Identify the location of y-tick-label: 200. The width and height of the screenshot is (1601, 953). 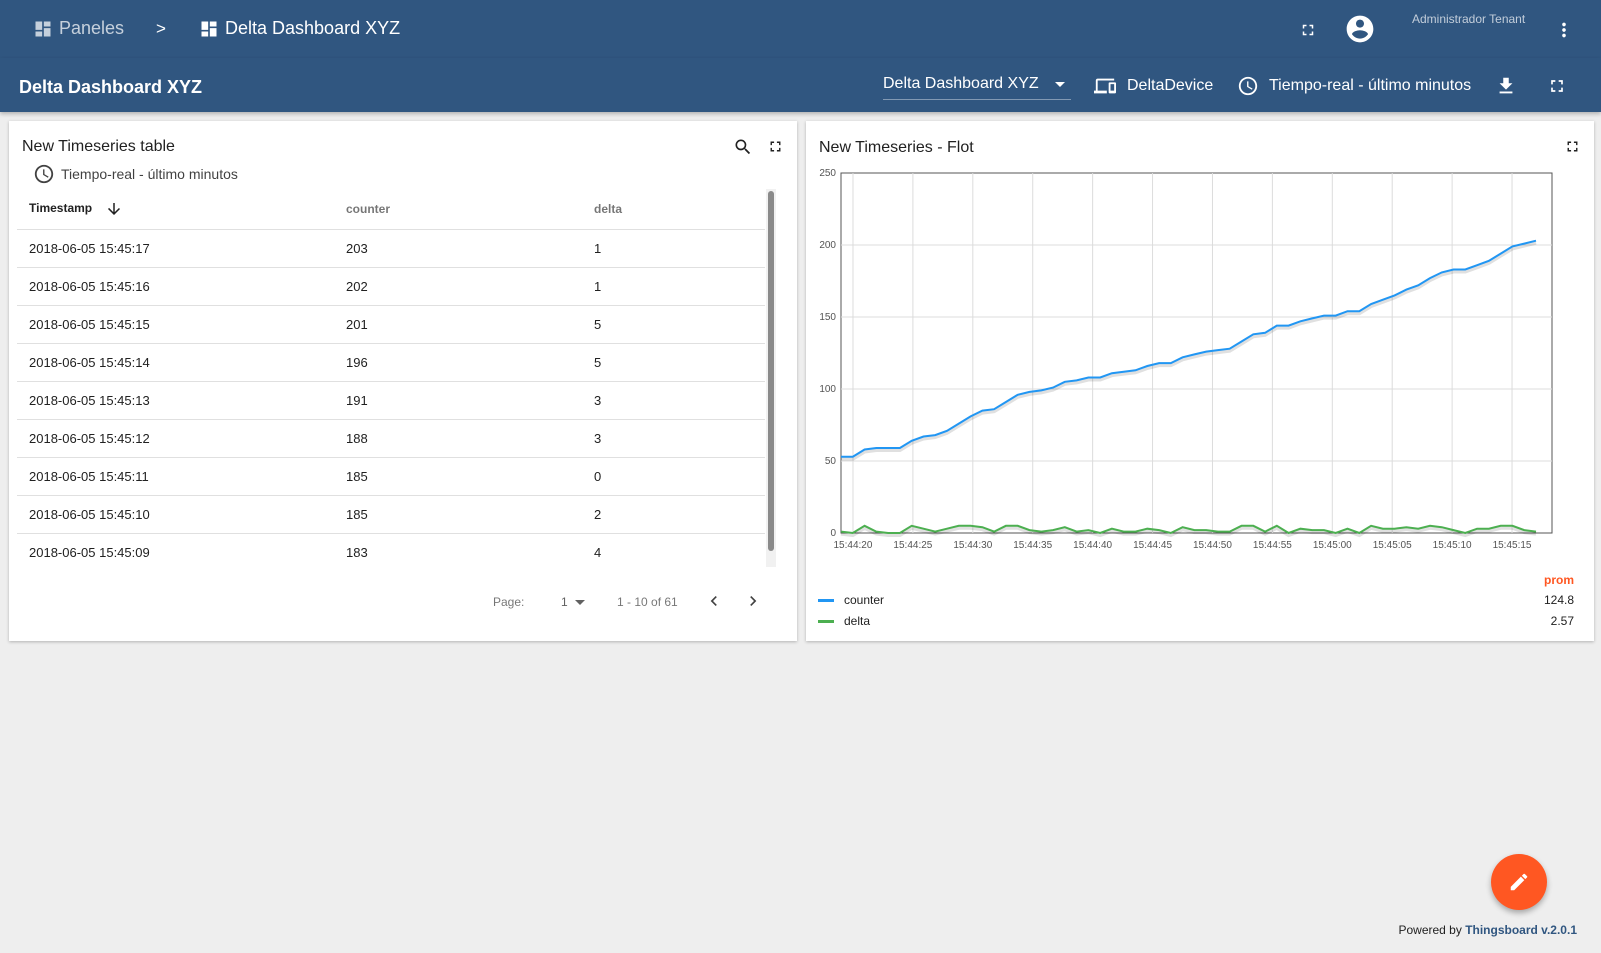
(827, 245).